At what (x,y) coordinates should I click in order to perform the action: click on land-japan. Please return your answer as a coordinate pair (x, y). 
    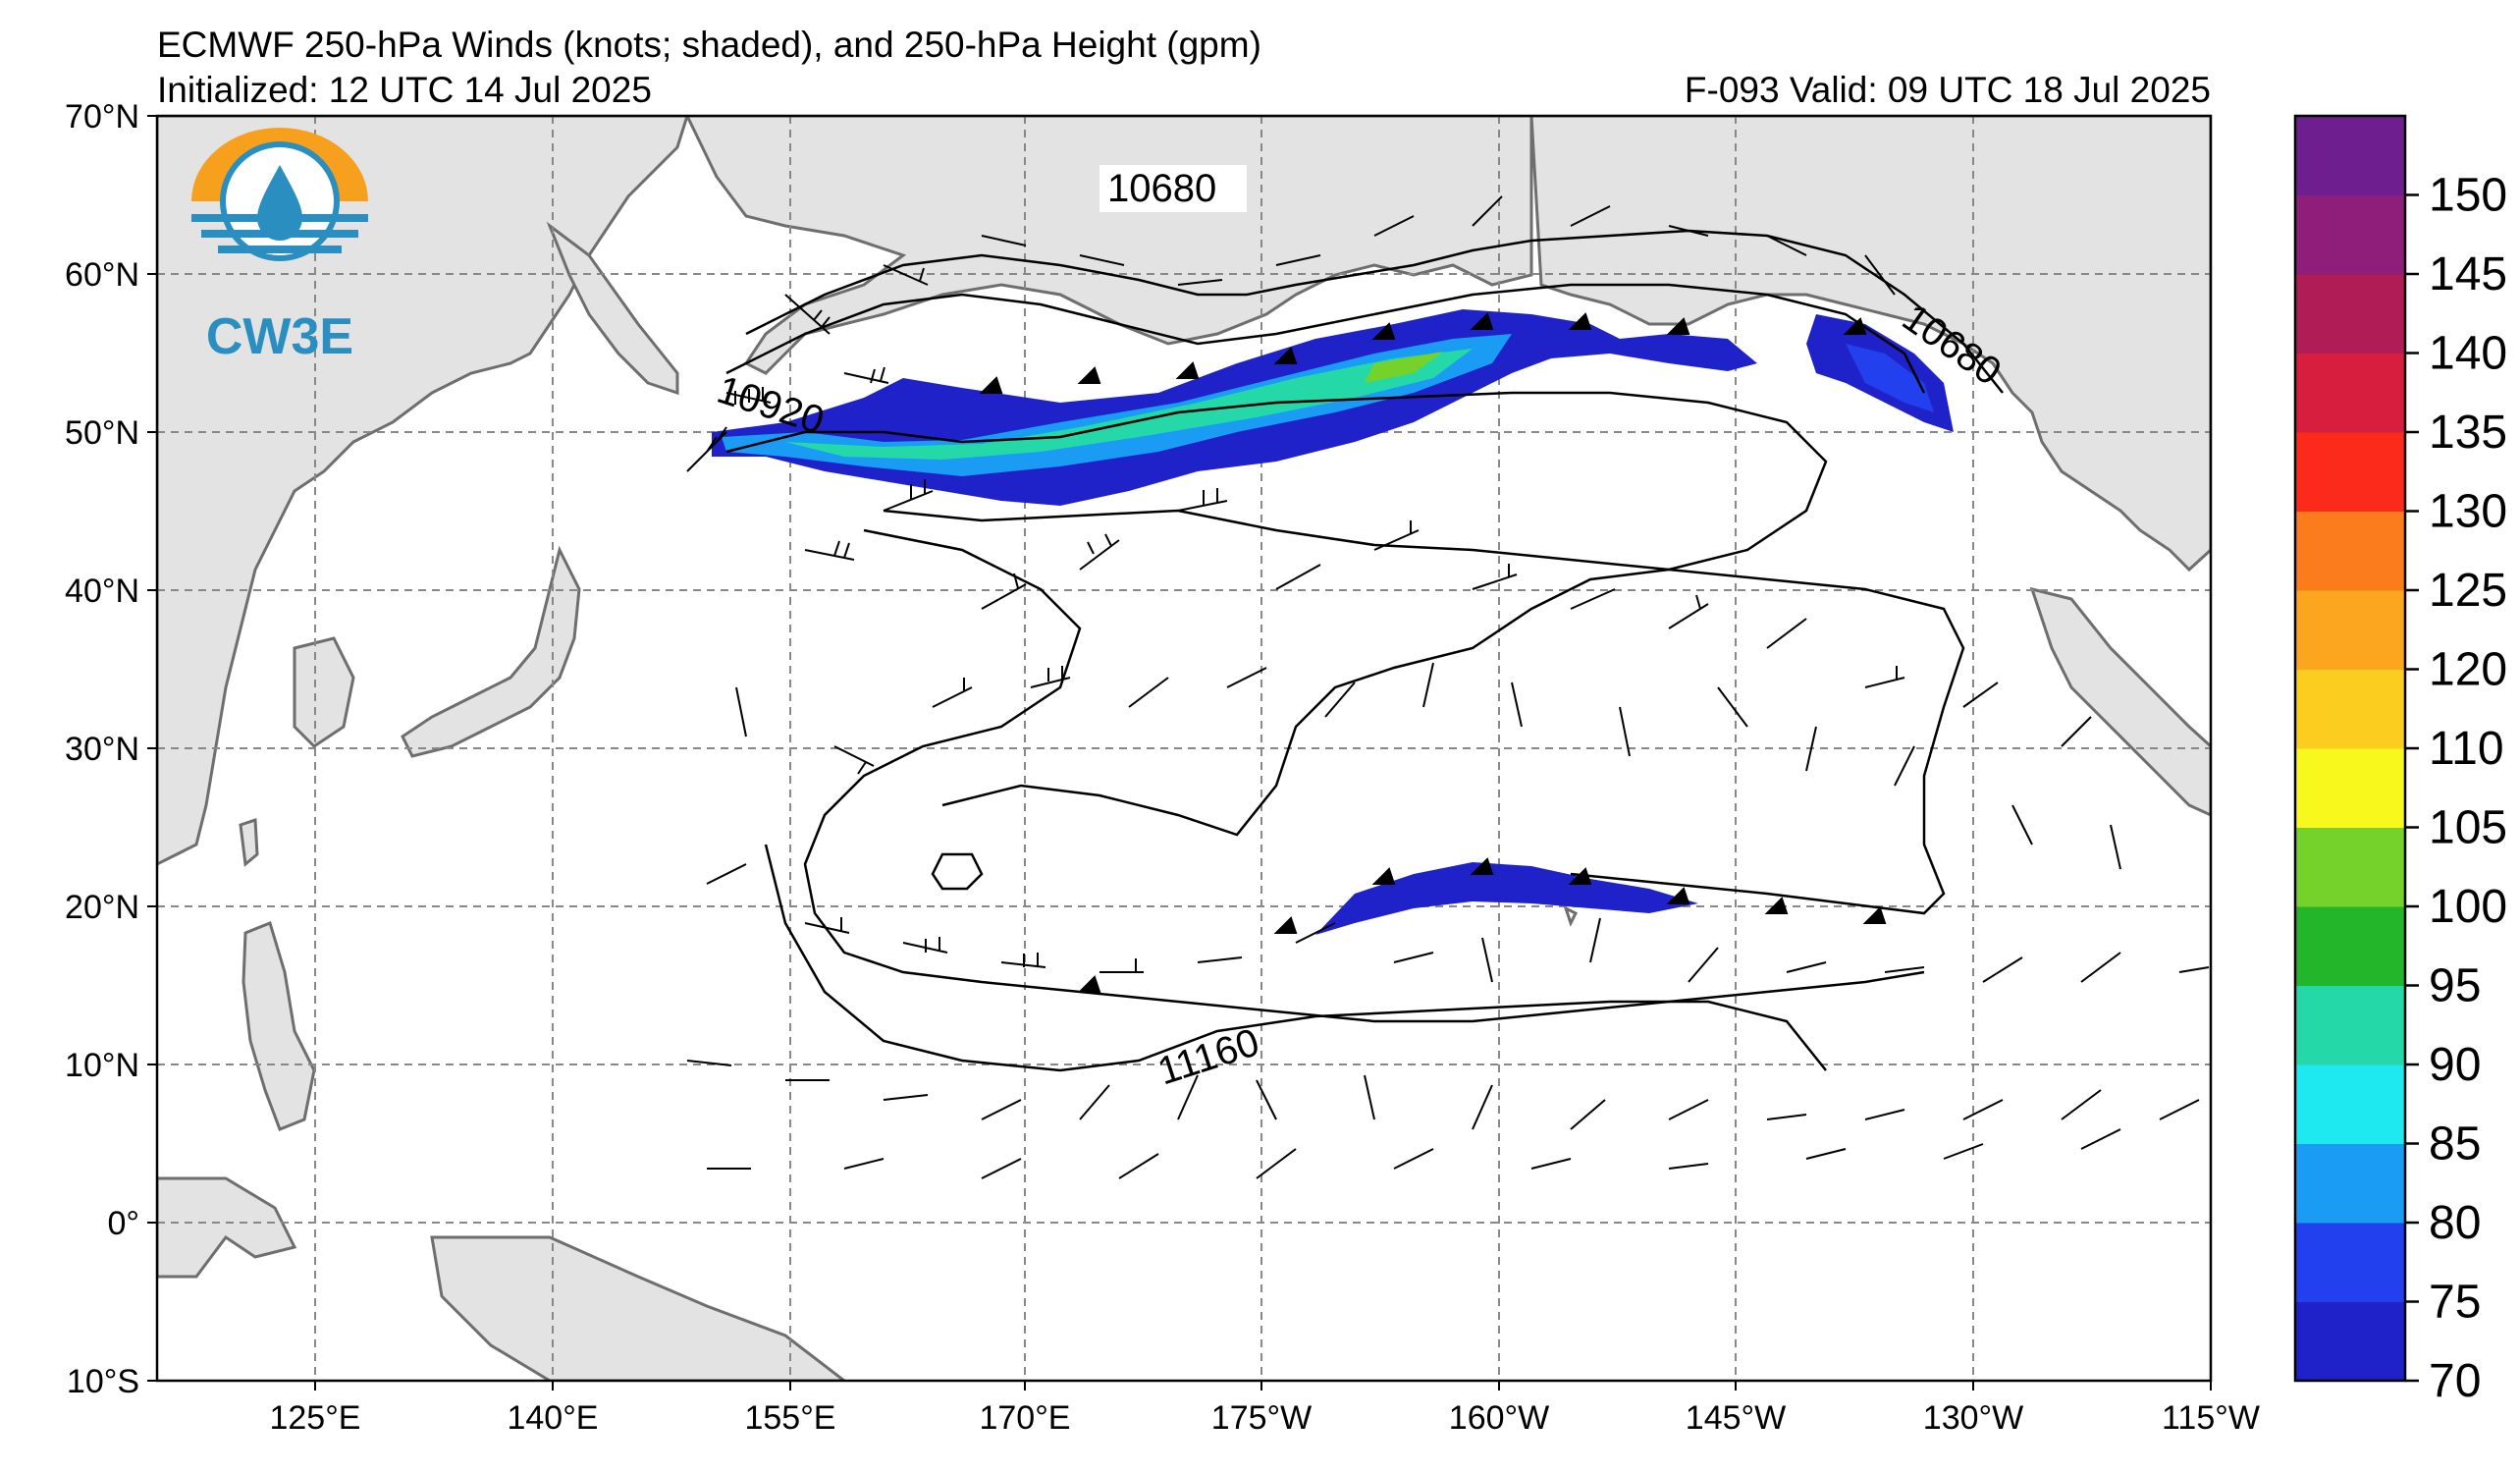
    Looking at the image, I should click on (491, 651).